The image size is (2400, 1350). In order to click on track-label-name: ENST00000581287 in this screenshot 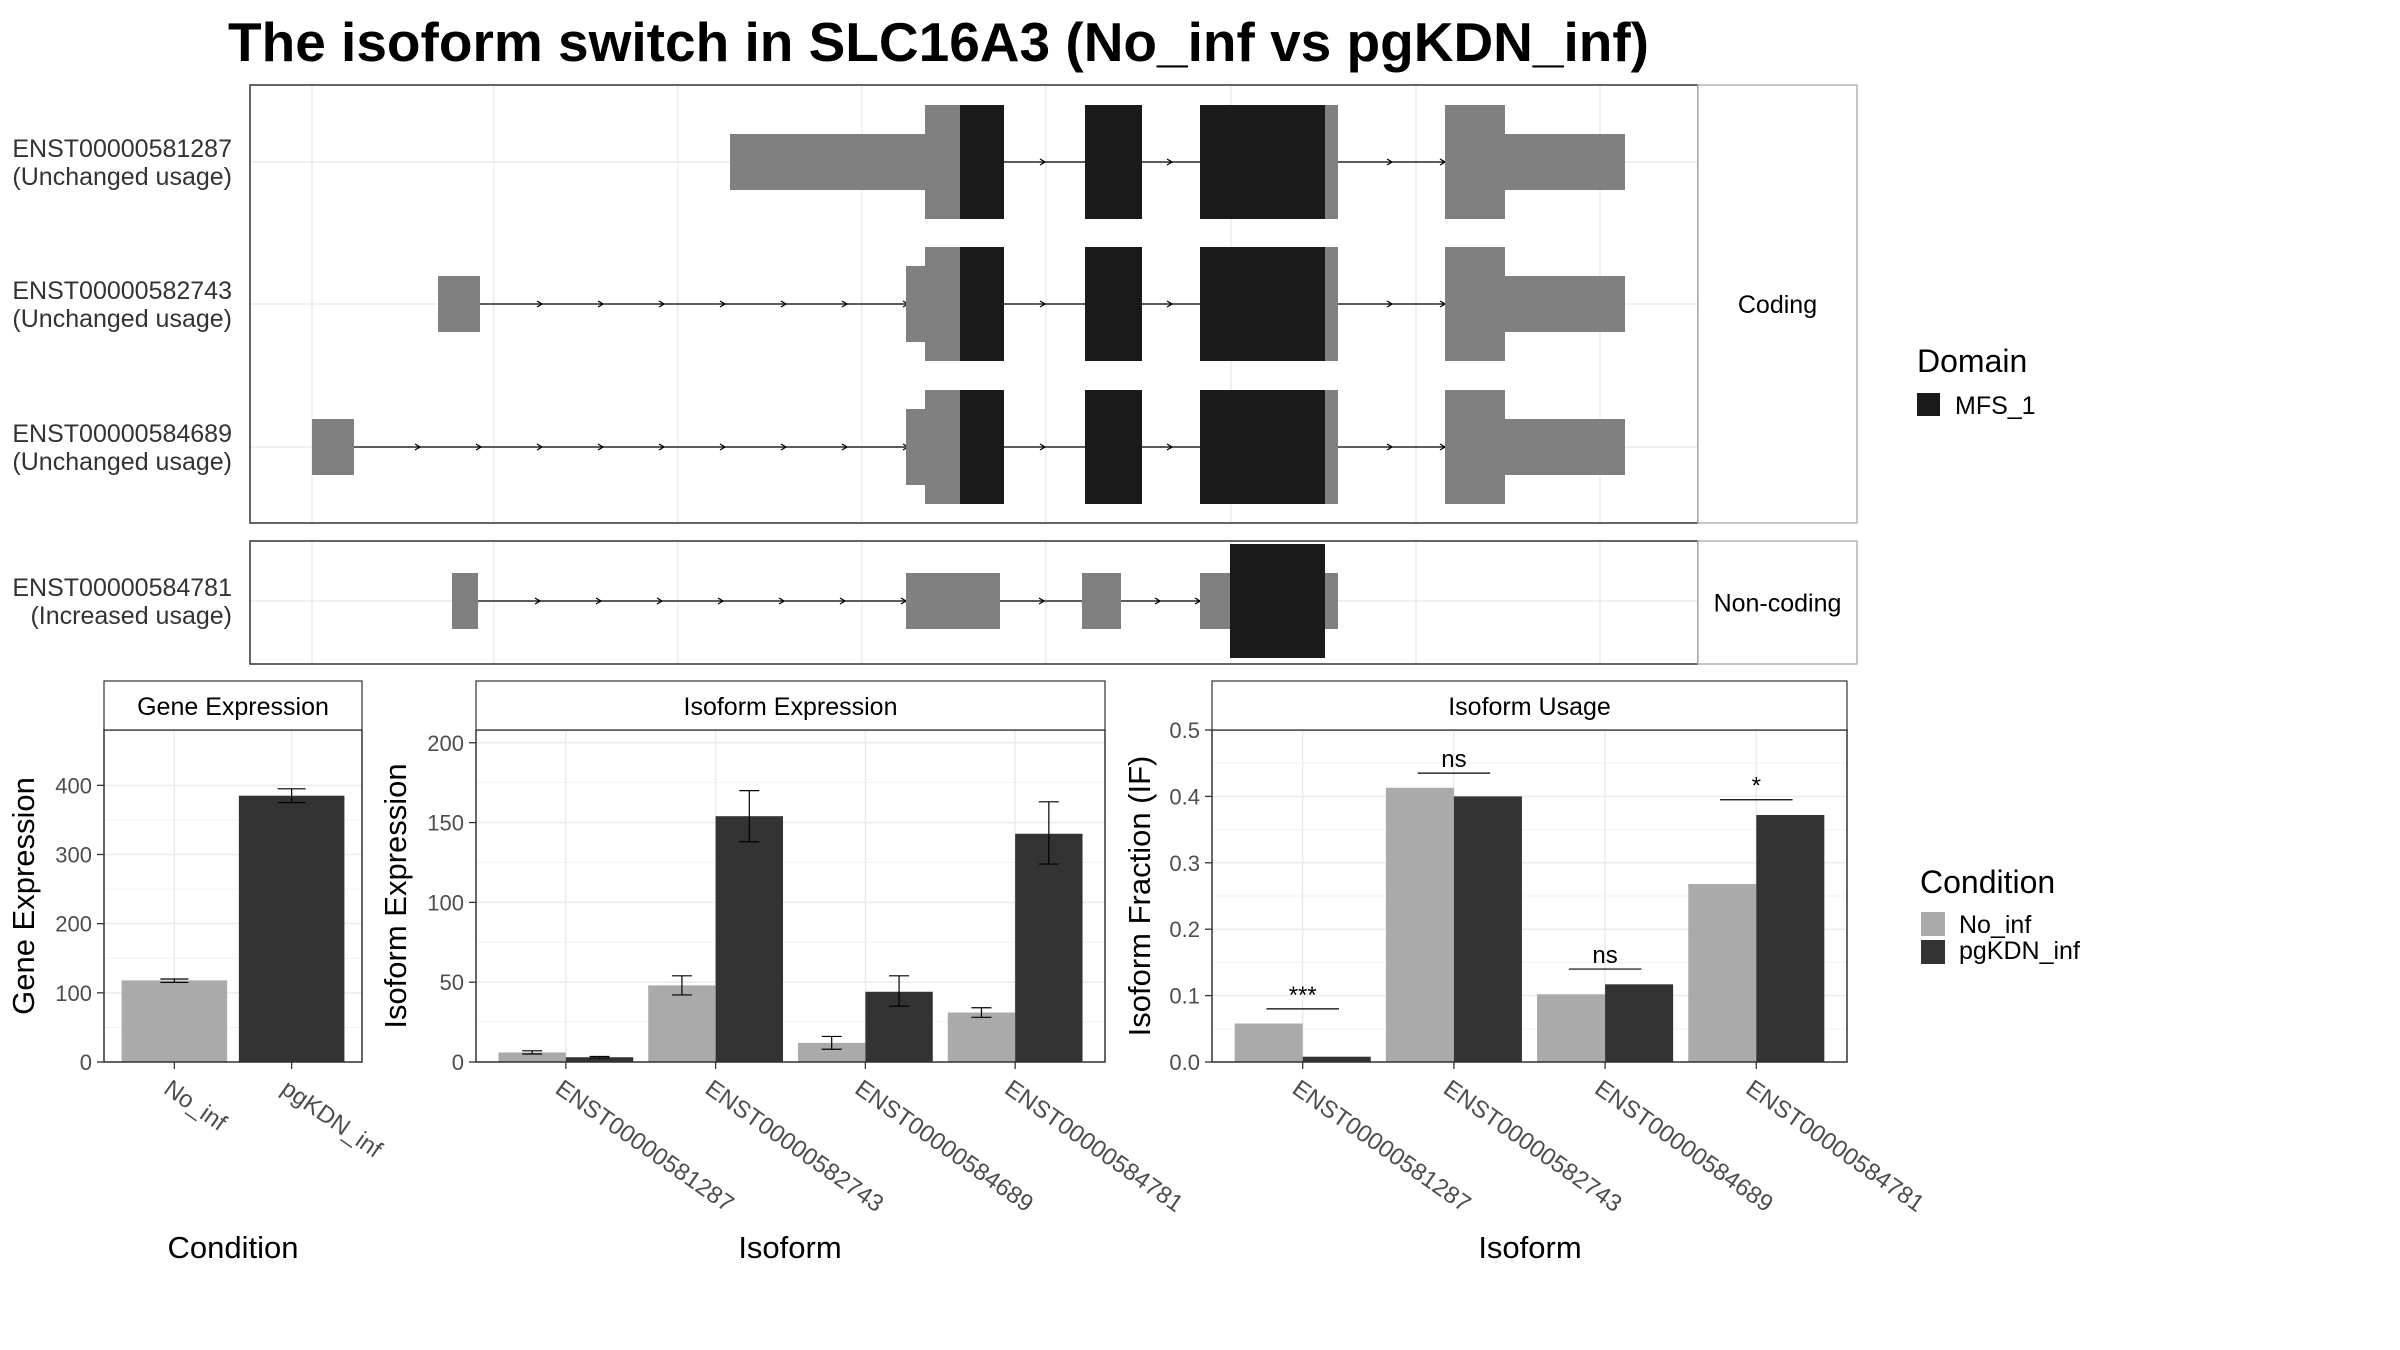, I will do `click(122, 149)`.